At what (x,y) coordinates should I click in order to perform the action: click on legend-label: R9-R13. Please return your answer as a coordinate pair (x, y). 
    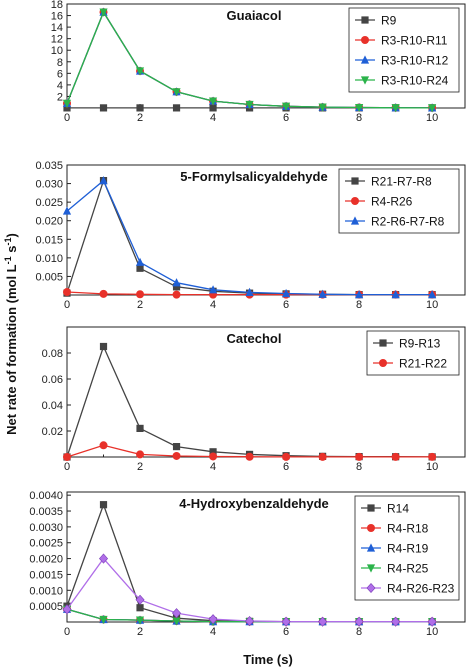
    Looking at the image, I should click on (420, 344).